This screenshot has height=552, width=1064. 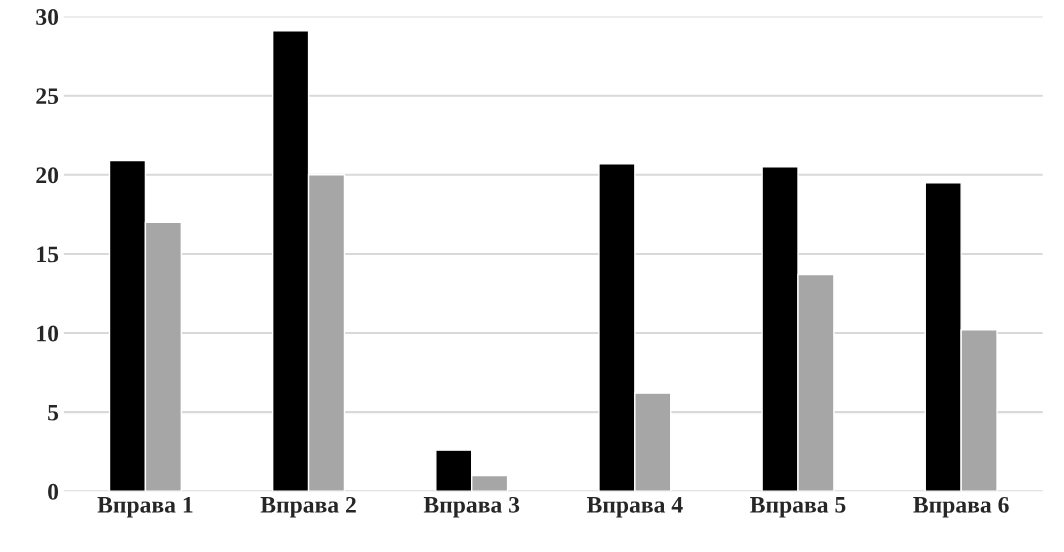 What do you see at coordinates (48, 254) in the screenshot?
I see `y-tick-label: 15` at bounding box center [48, 254].